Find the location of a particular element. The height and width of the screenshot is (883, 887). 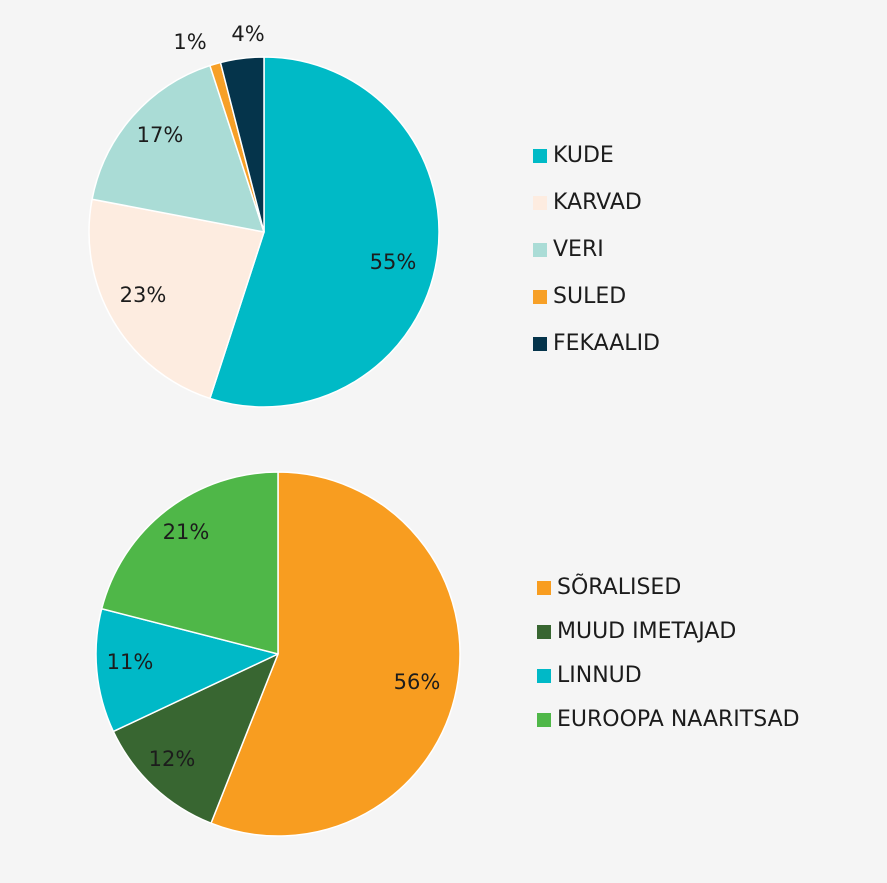

legend-label-kude: KUDE is located at coordinates (583, 155).